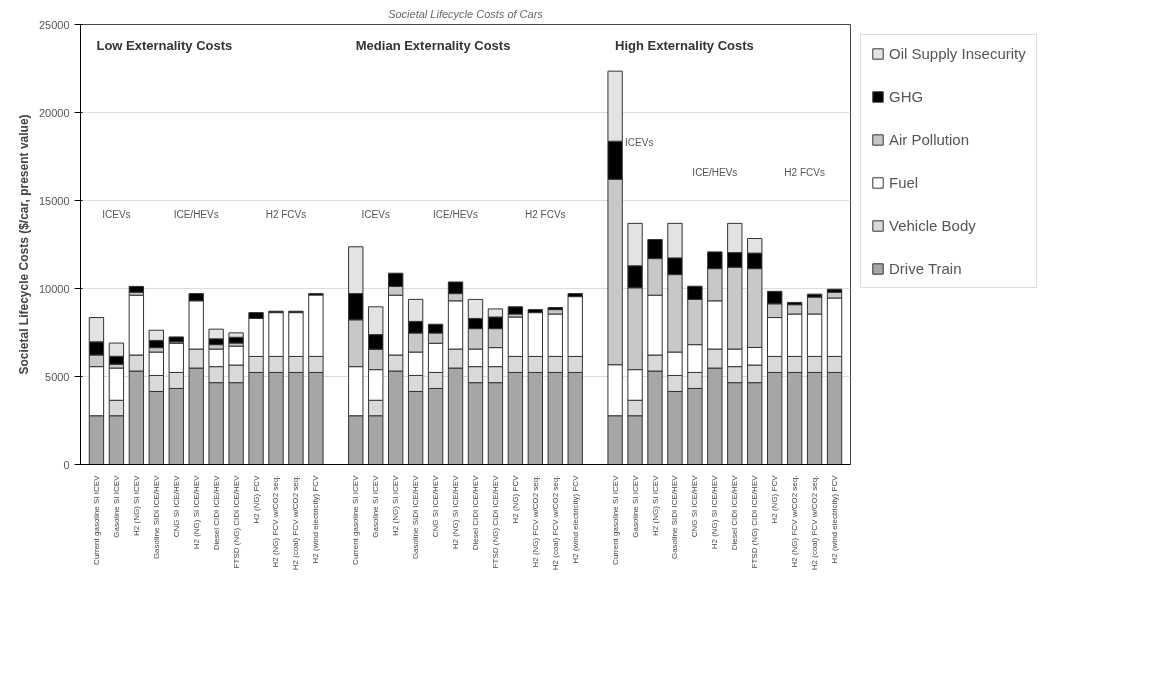 This screenshot has width=1169, height=677. Describe the element at coordinates (54, 112) in the screenshot. I see `y-tick-label: 20000` at that location.